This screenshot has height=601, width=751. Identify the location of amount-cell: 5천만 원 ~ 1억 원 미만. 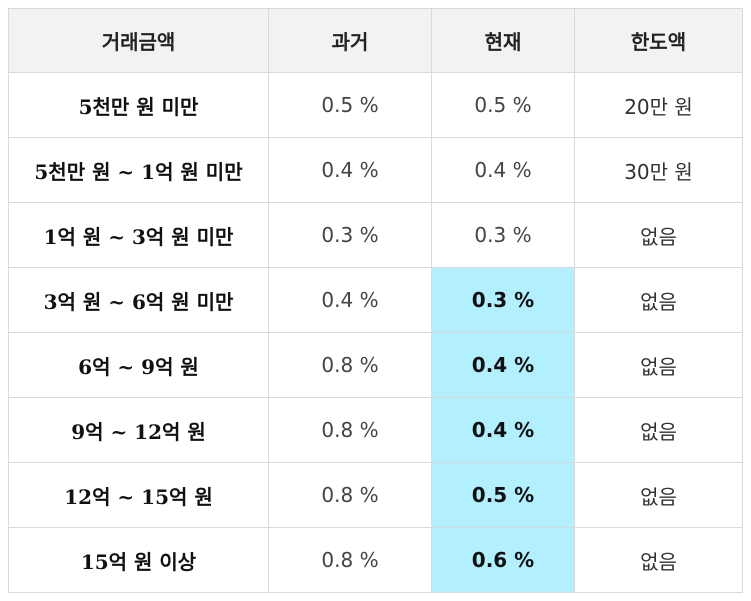
(138, 170).